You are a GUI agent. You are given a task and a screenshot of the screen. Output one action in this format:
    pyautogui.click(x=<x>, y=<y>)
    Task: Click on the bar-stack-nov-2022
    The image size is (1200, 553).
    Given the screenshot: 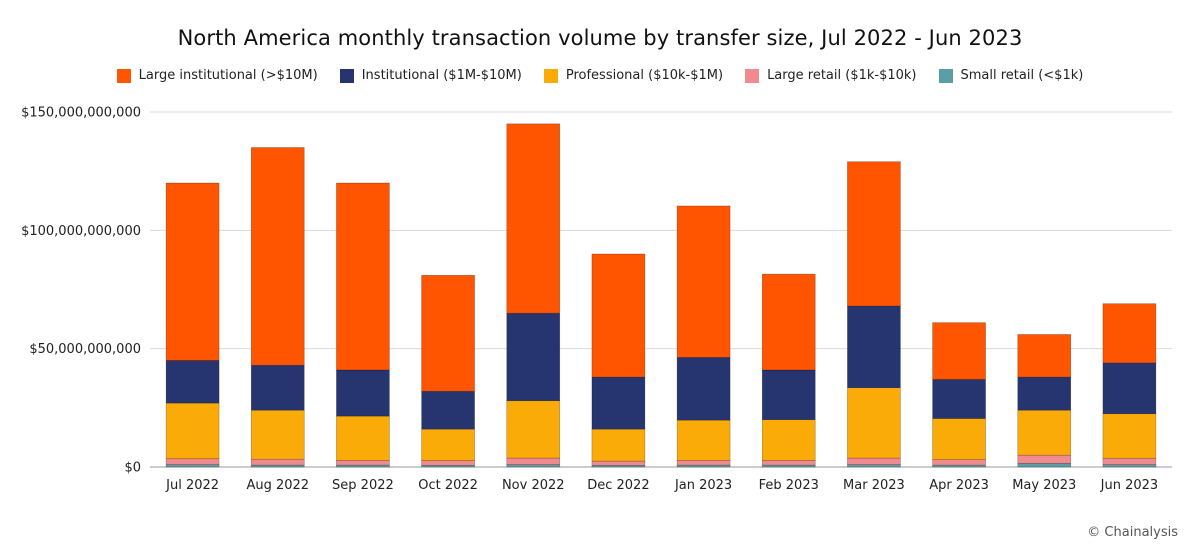 What is the action you would take?
    pyautogui.click(x=533, y=295)
    